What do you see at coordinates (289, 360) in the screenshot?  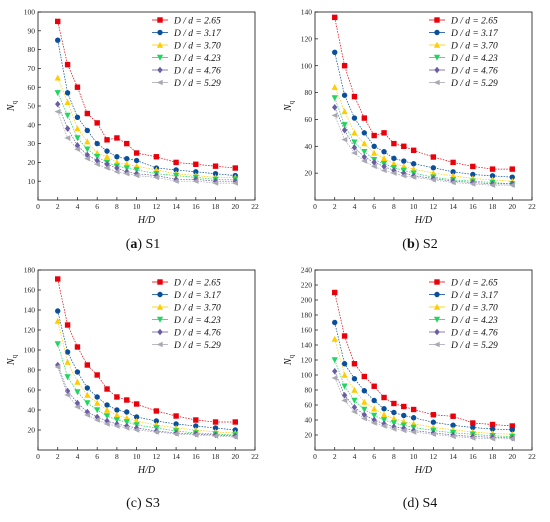 I see `y-axis-label: Nq` at bounding box center [289, 360].